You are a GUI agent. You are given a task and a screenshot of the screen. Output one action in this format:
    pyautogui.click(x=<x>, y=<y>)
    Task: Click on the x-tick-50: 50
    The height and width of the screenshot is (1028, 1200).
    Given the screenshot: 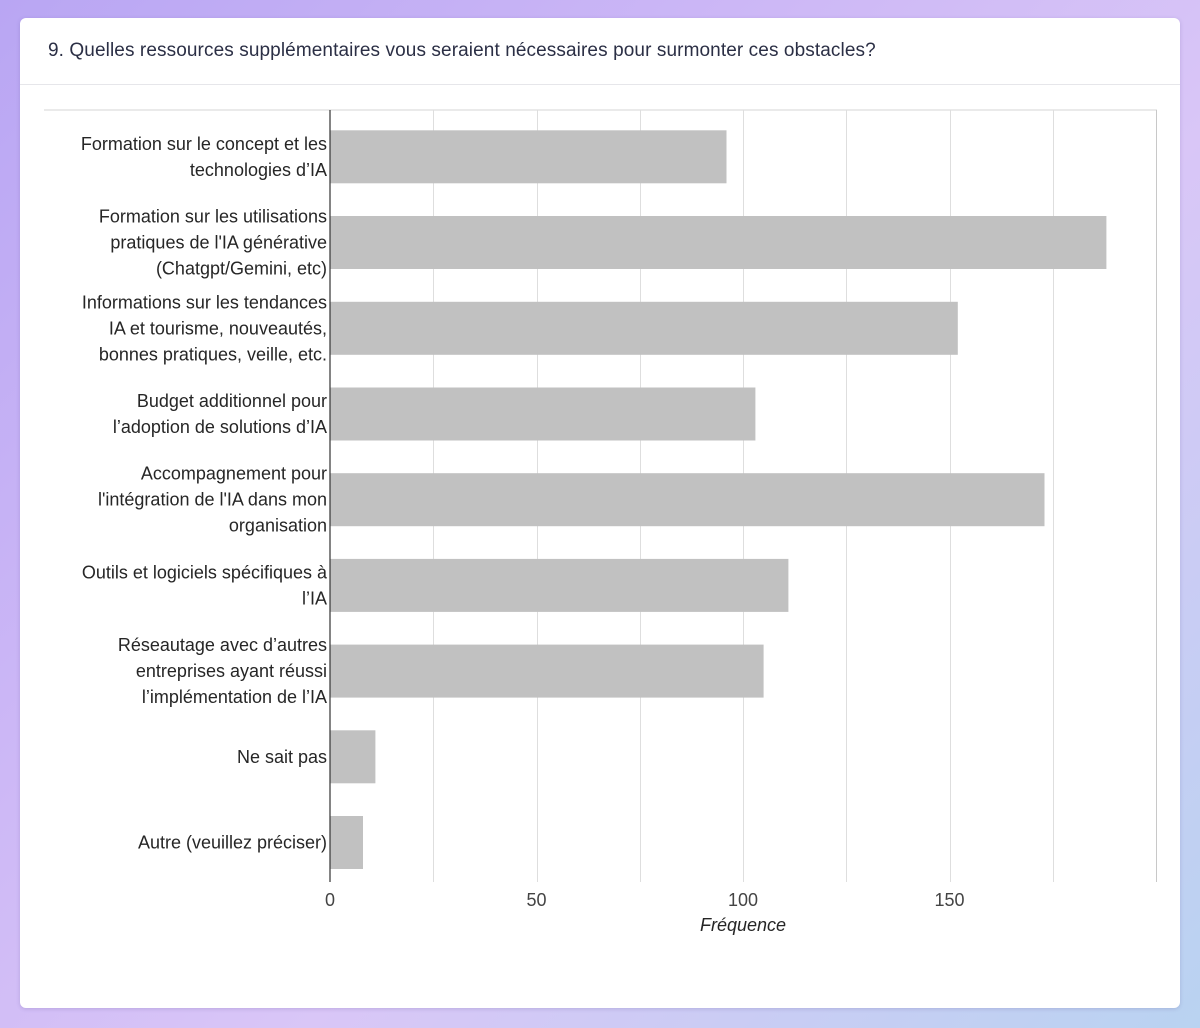 What is the action you would take?
    pyautogui.click(x=536, y=900)
    